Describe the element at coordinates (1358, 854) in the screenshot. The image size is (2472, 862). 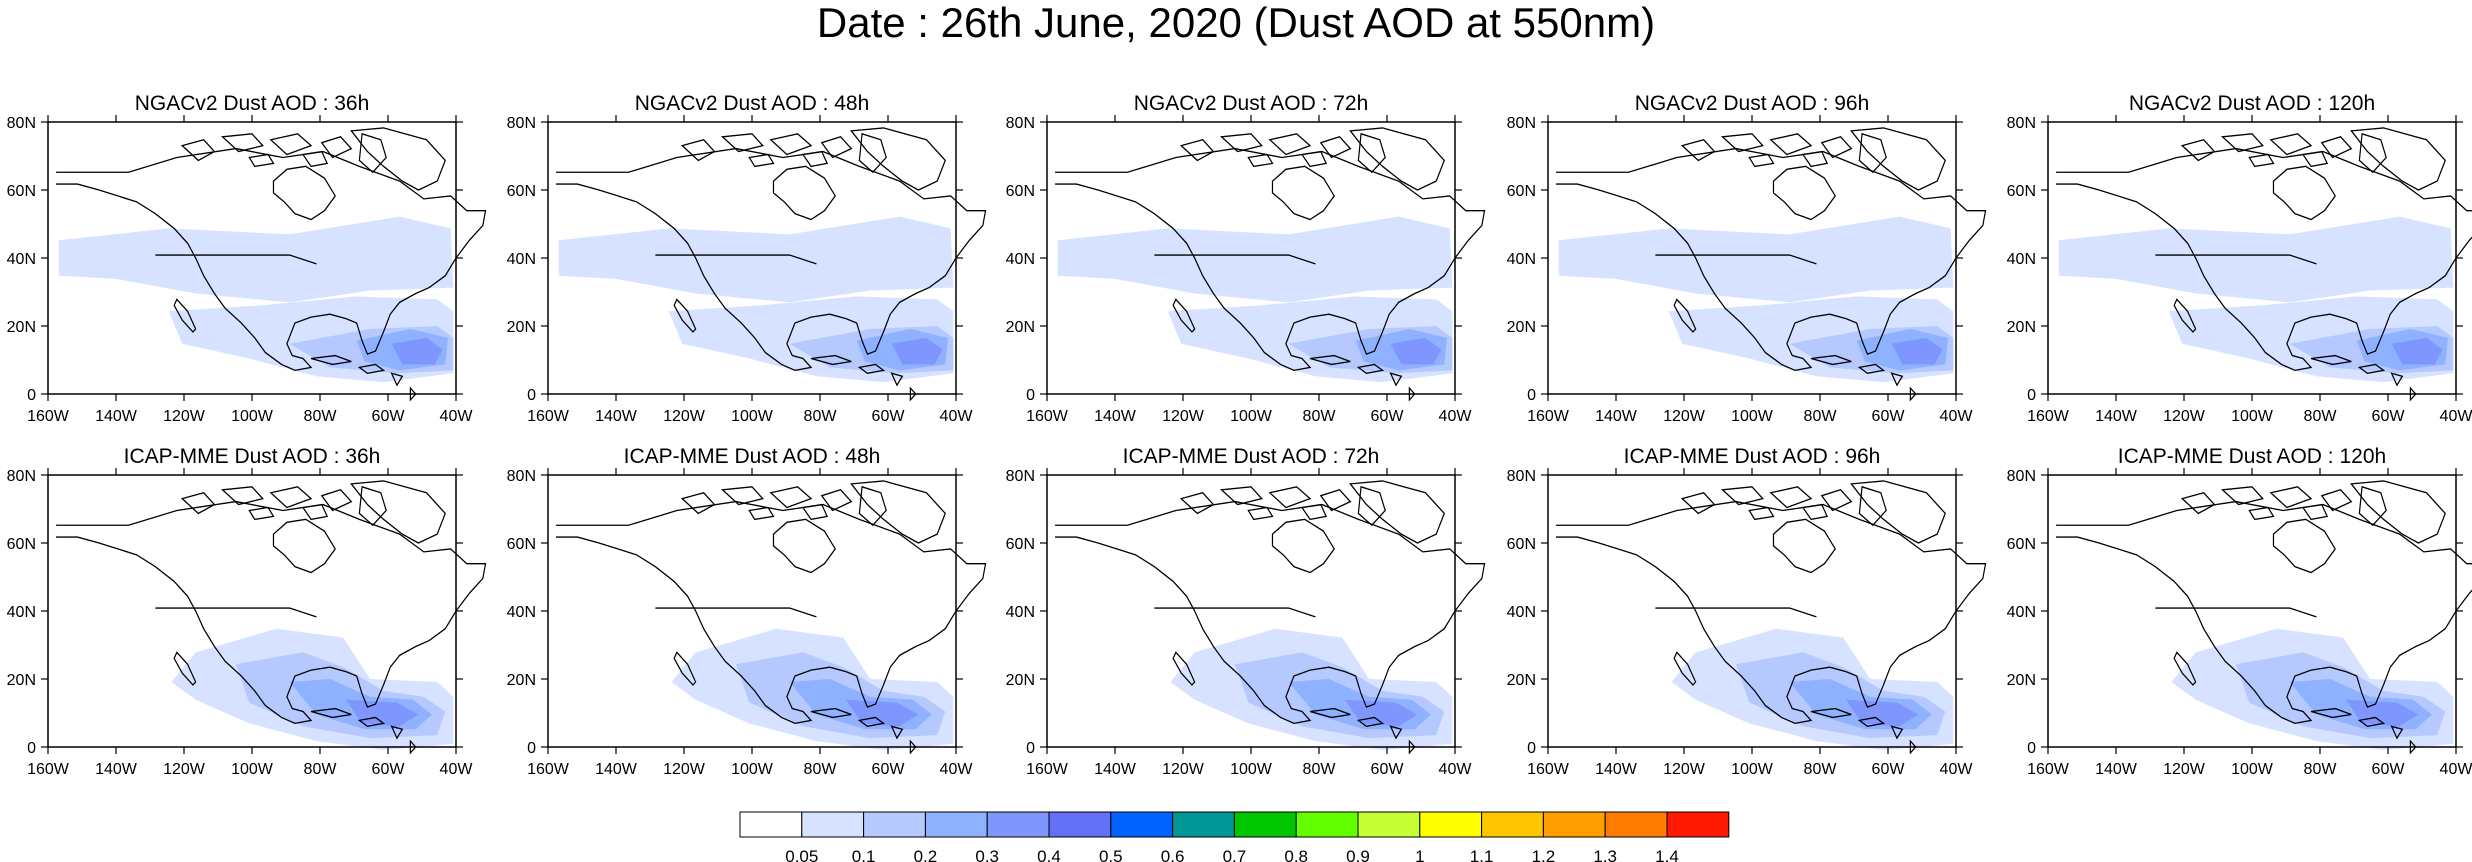
I see `colorbar-label: 0.9` at that location.